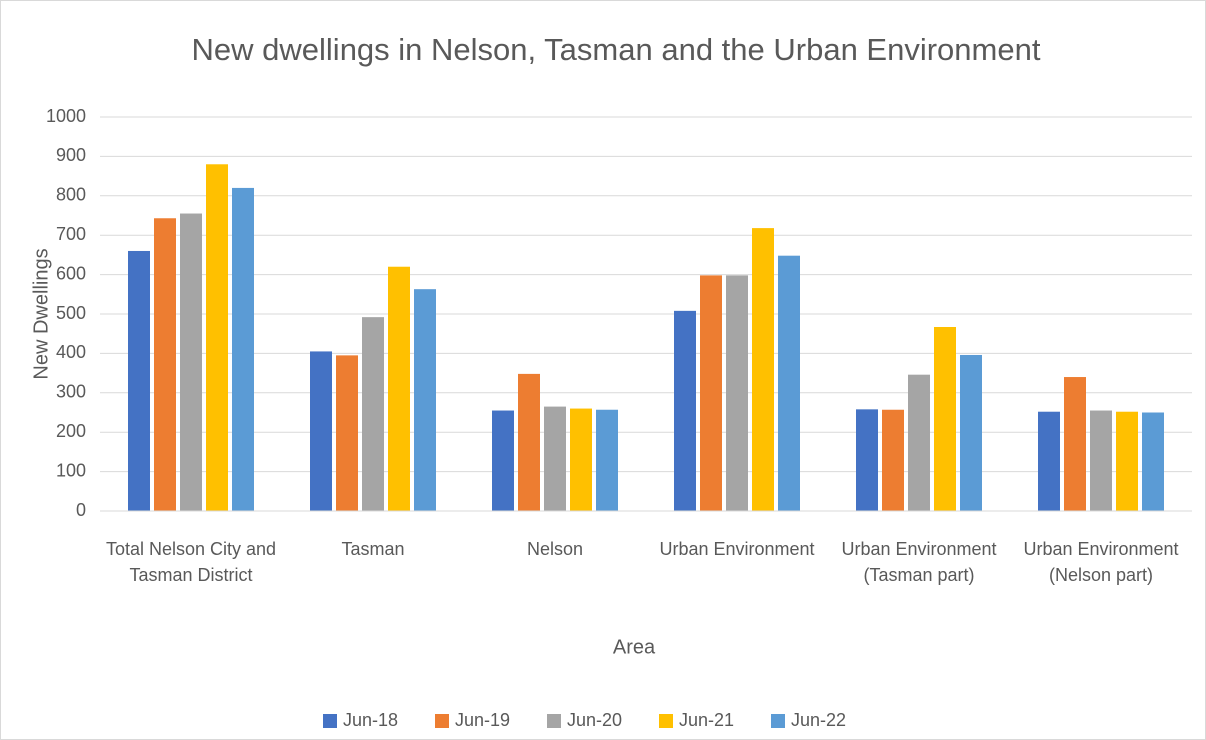 This screenshot has width=1206, height=740. I want to click on legend-label: Jun-20, so click(594, 720).